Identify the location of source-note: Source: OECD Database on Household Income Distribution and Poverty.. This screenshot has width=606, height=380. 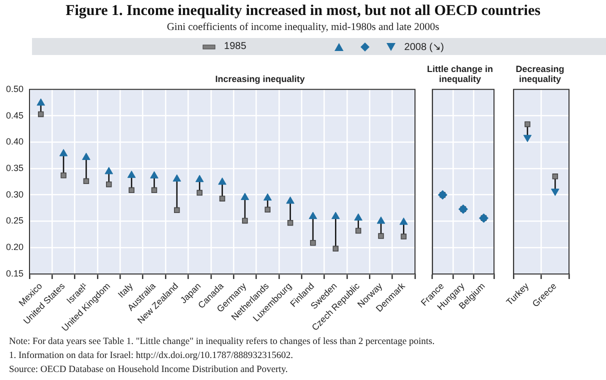
(148, 370).